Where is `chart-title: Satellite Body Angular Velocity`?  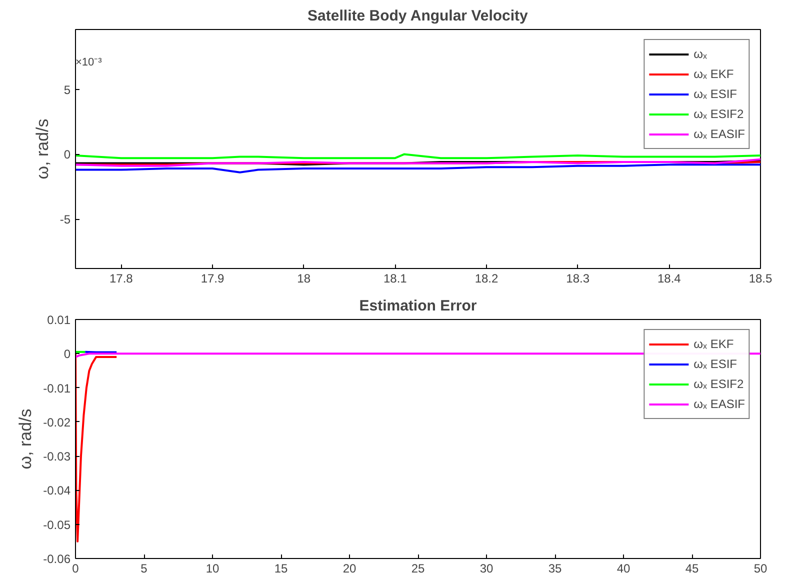 chart-title: Satellite Body Angular Velocity is located at coordinates (418, 16).